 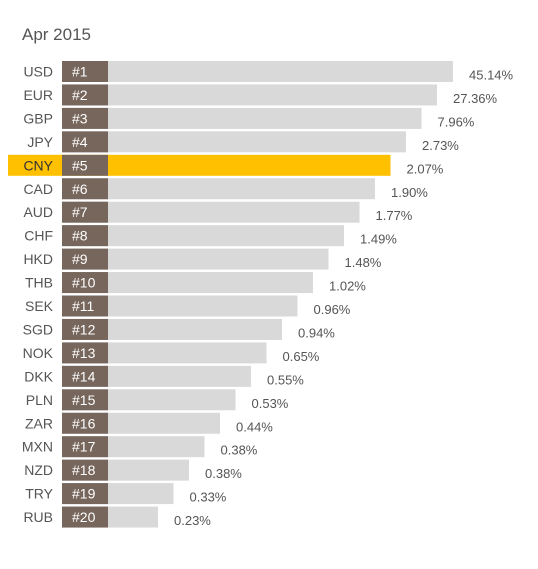 I want to click on rank-label: #14, so click(x=84, y=376).